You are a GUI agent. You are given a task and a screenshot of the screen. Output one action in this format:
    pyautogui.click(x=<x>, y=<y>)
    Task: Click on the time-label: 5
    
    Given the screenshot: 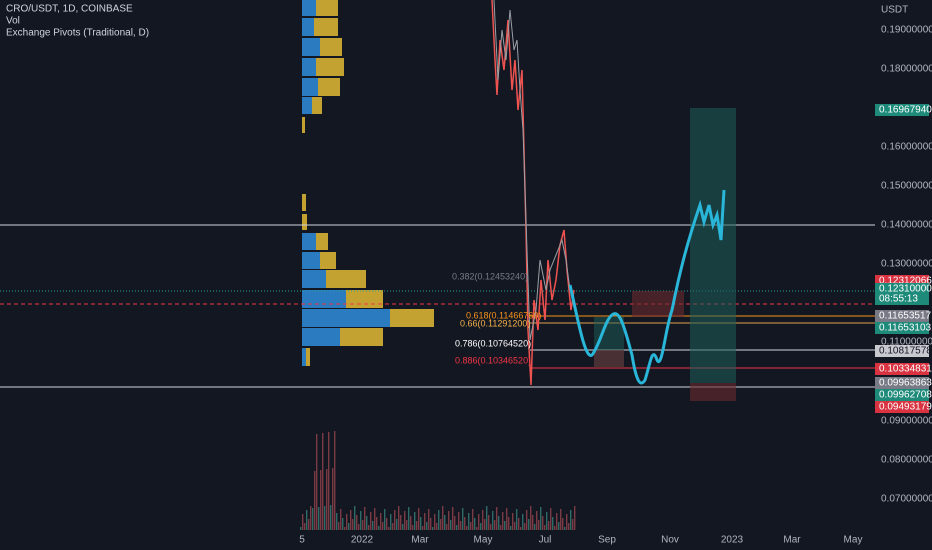 What is the action you would take?
    pyautogui.click(x=302, y=540)
    